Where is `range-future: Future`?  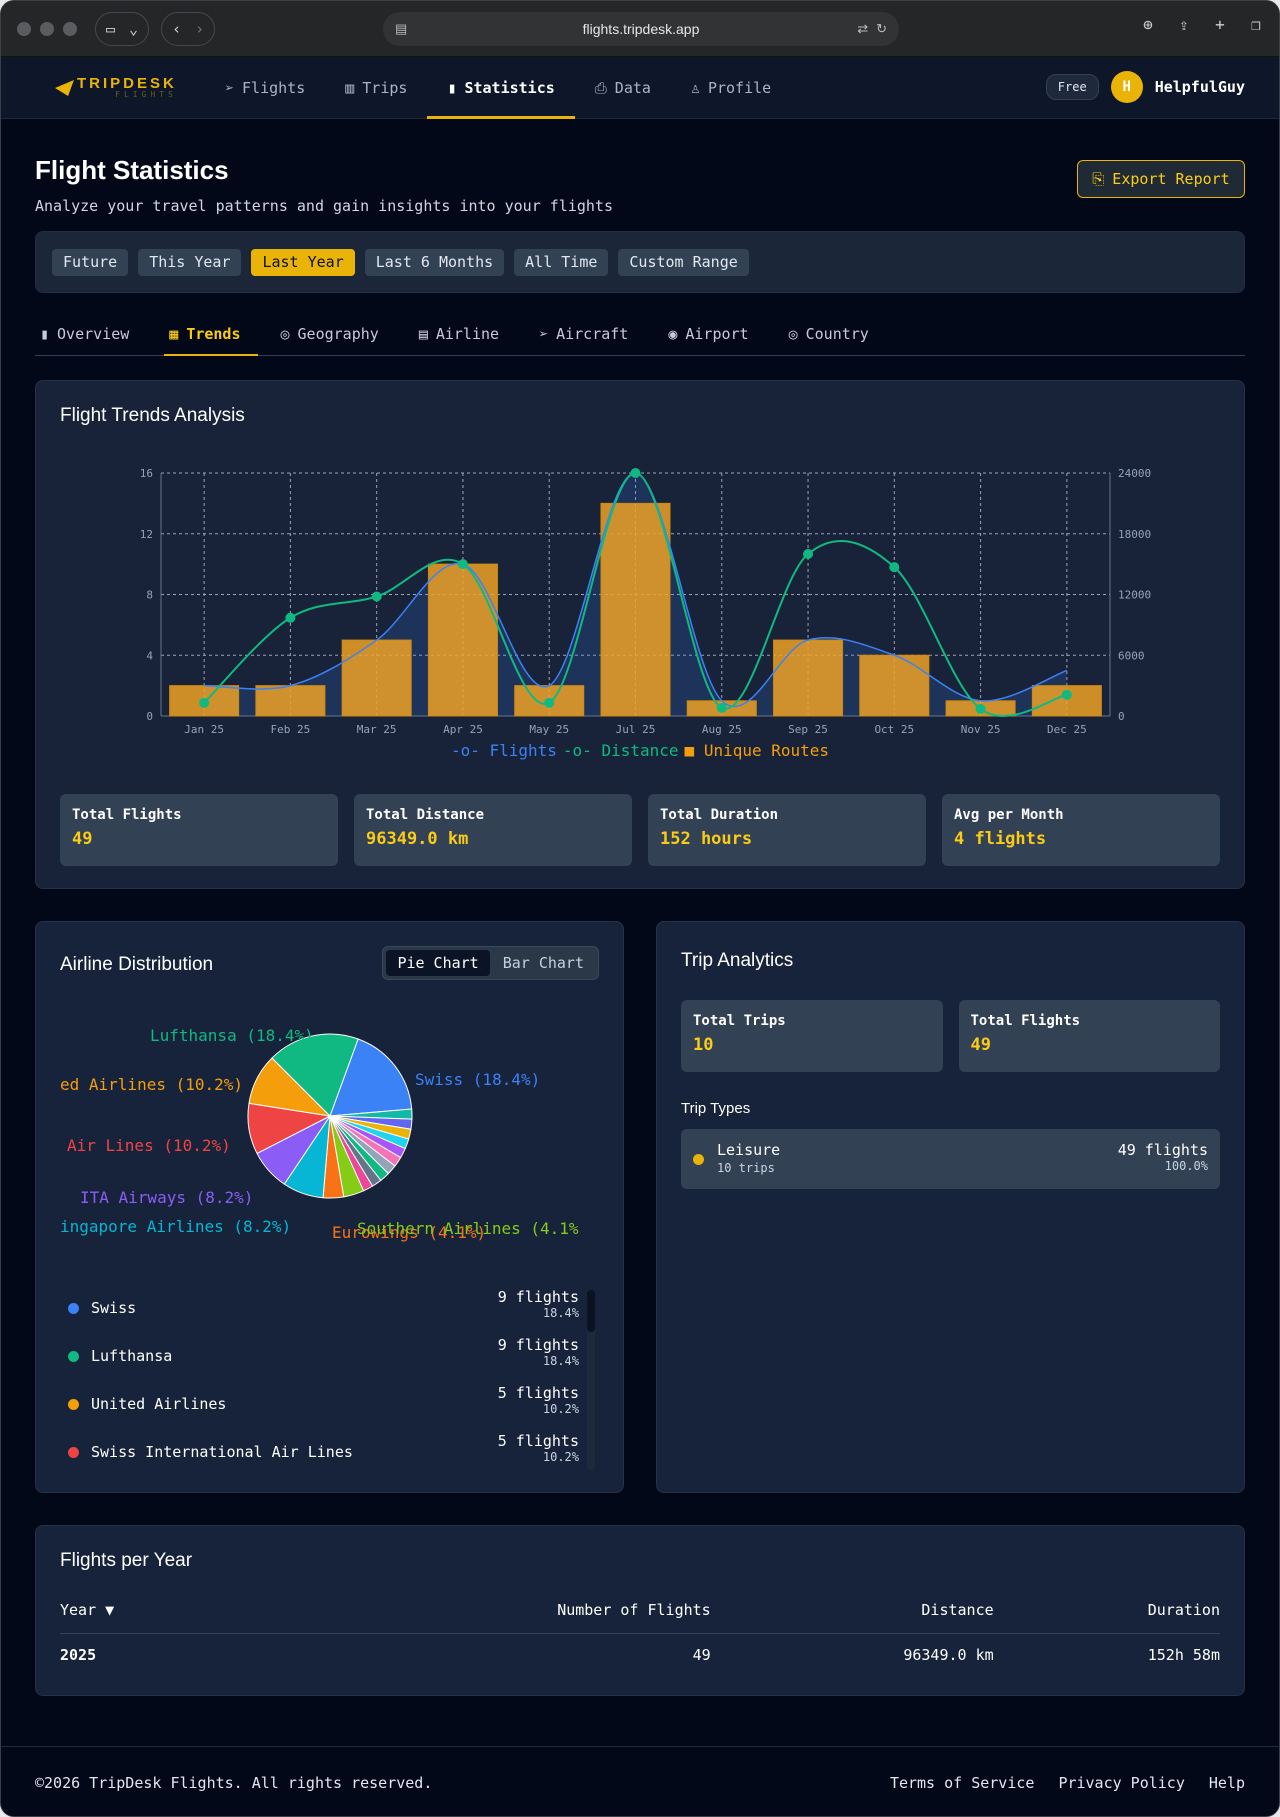
range-future: Future is located at coordinates (90, 262).